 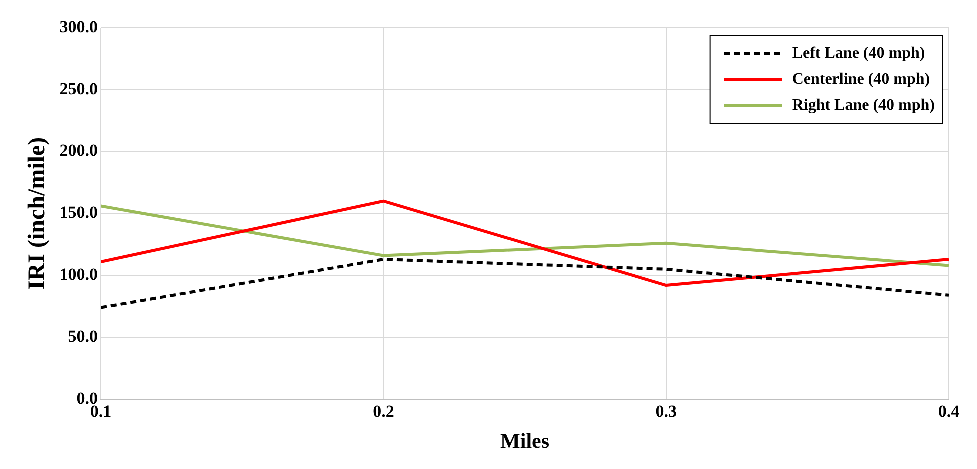 What do you see at coordinates (525, 284) in the screenshot?
I see `line-series` at bounding box center [525, 284].